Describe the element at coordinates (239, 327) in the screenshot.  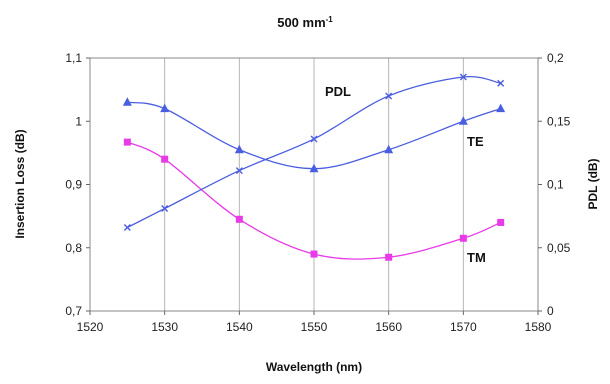
I see `x-tick-label: 1540` at that location.